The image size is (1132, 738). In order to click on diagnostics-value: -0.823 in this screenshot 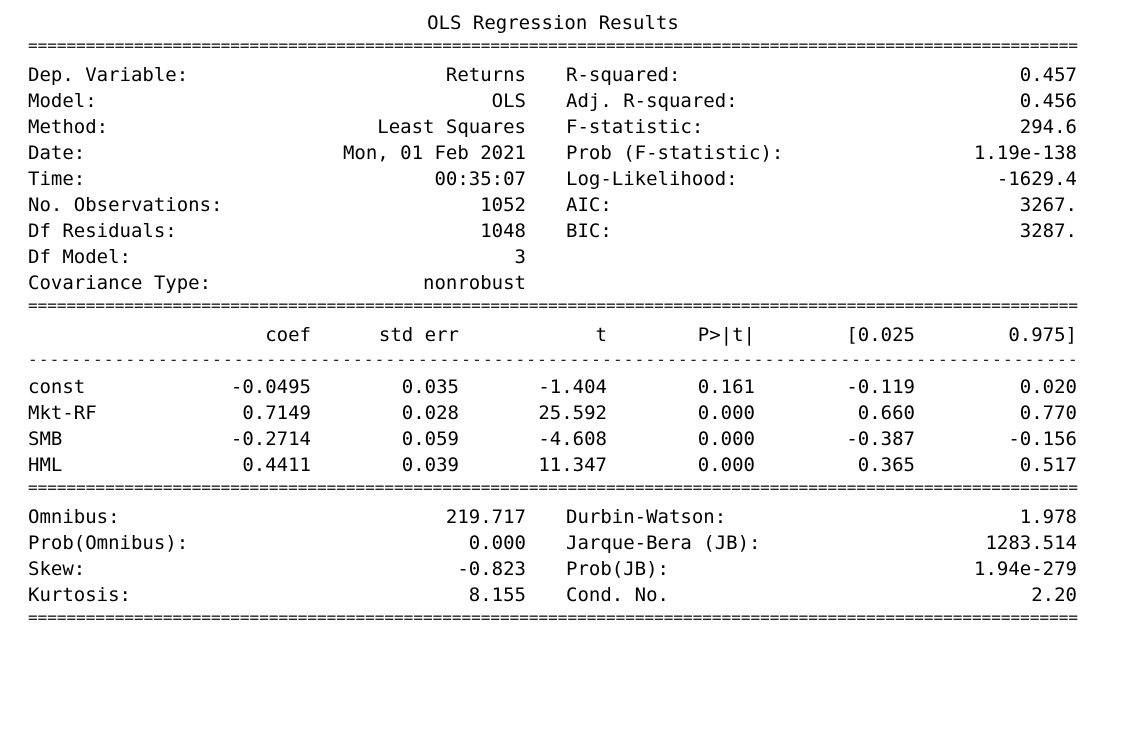, I will do `click(491, 569)`.